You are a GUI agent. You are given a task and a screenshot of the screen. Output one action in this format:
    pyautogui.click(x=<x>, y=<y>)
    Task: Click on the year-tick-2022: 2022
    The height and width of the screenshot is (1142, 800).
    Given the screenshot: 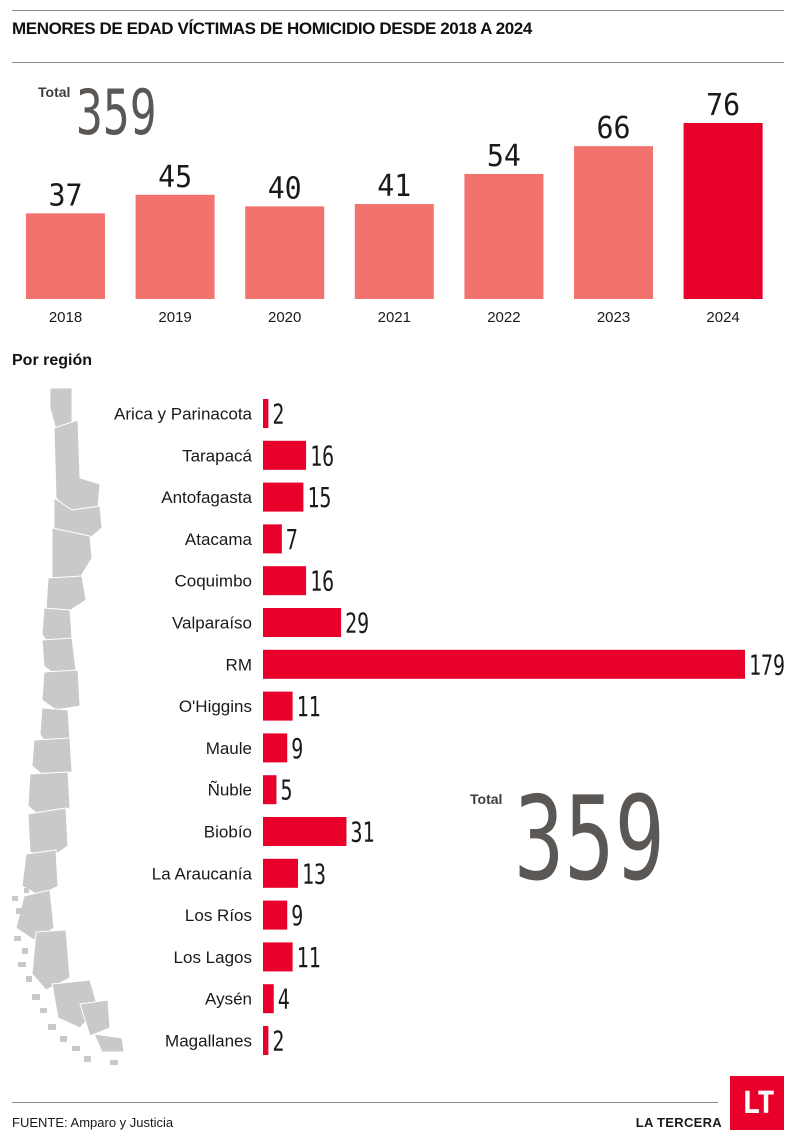 What is the action you would take?
    pyautogui.click(x=503, y=317)
    